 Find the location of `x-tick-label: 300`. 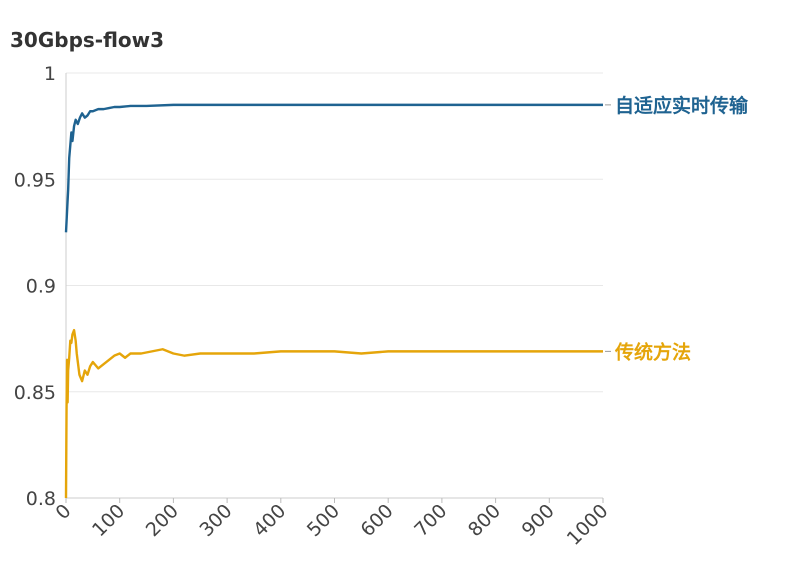

x-tick-label: 300 is located at coordinates (215, 520).